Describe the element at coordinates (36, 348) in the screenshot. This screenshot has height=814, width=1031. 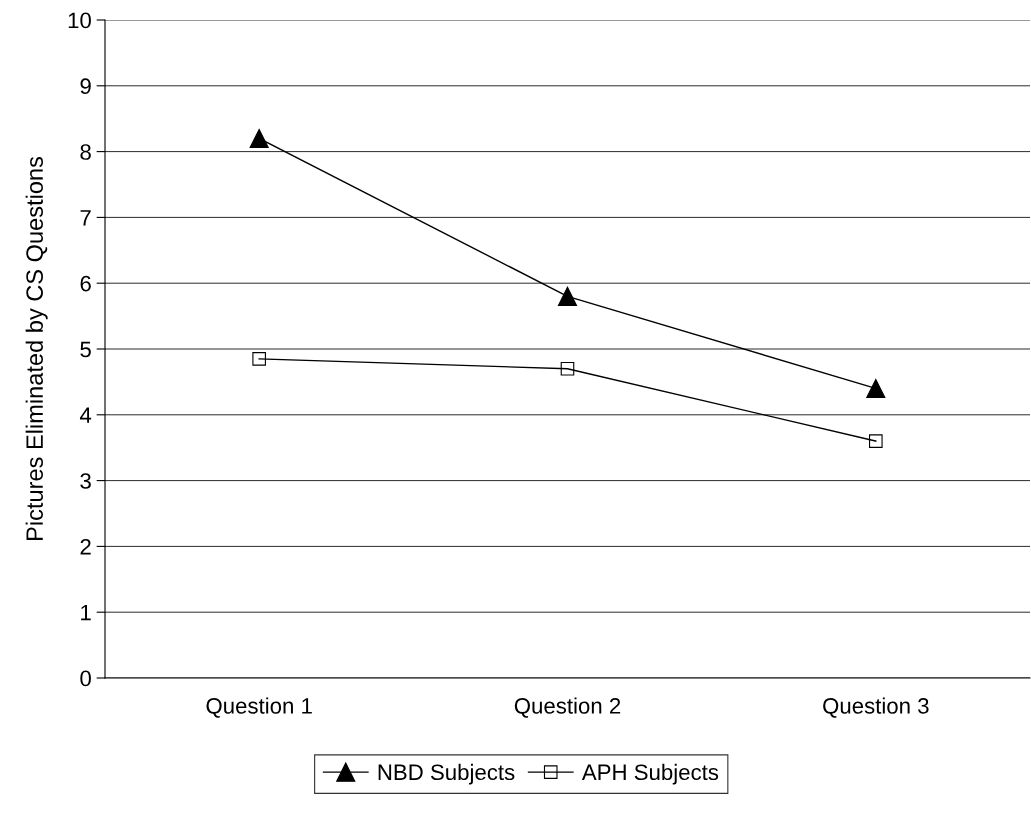
I see `y-axis-title: Pictures Eliminated by CS Questions` at that location.